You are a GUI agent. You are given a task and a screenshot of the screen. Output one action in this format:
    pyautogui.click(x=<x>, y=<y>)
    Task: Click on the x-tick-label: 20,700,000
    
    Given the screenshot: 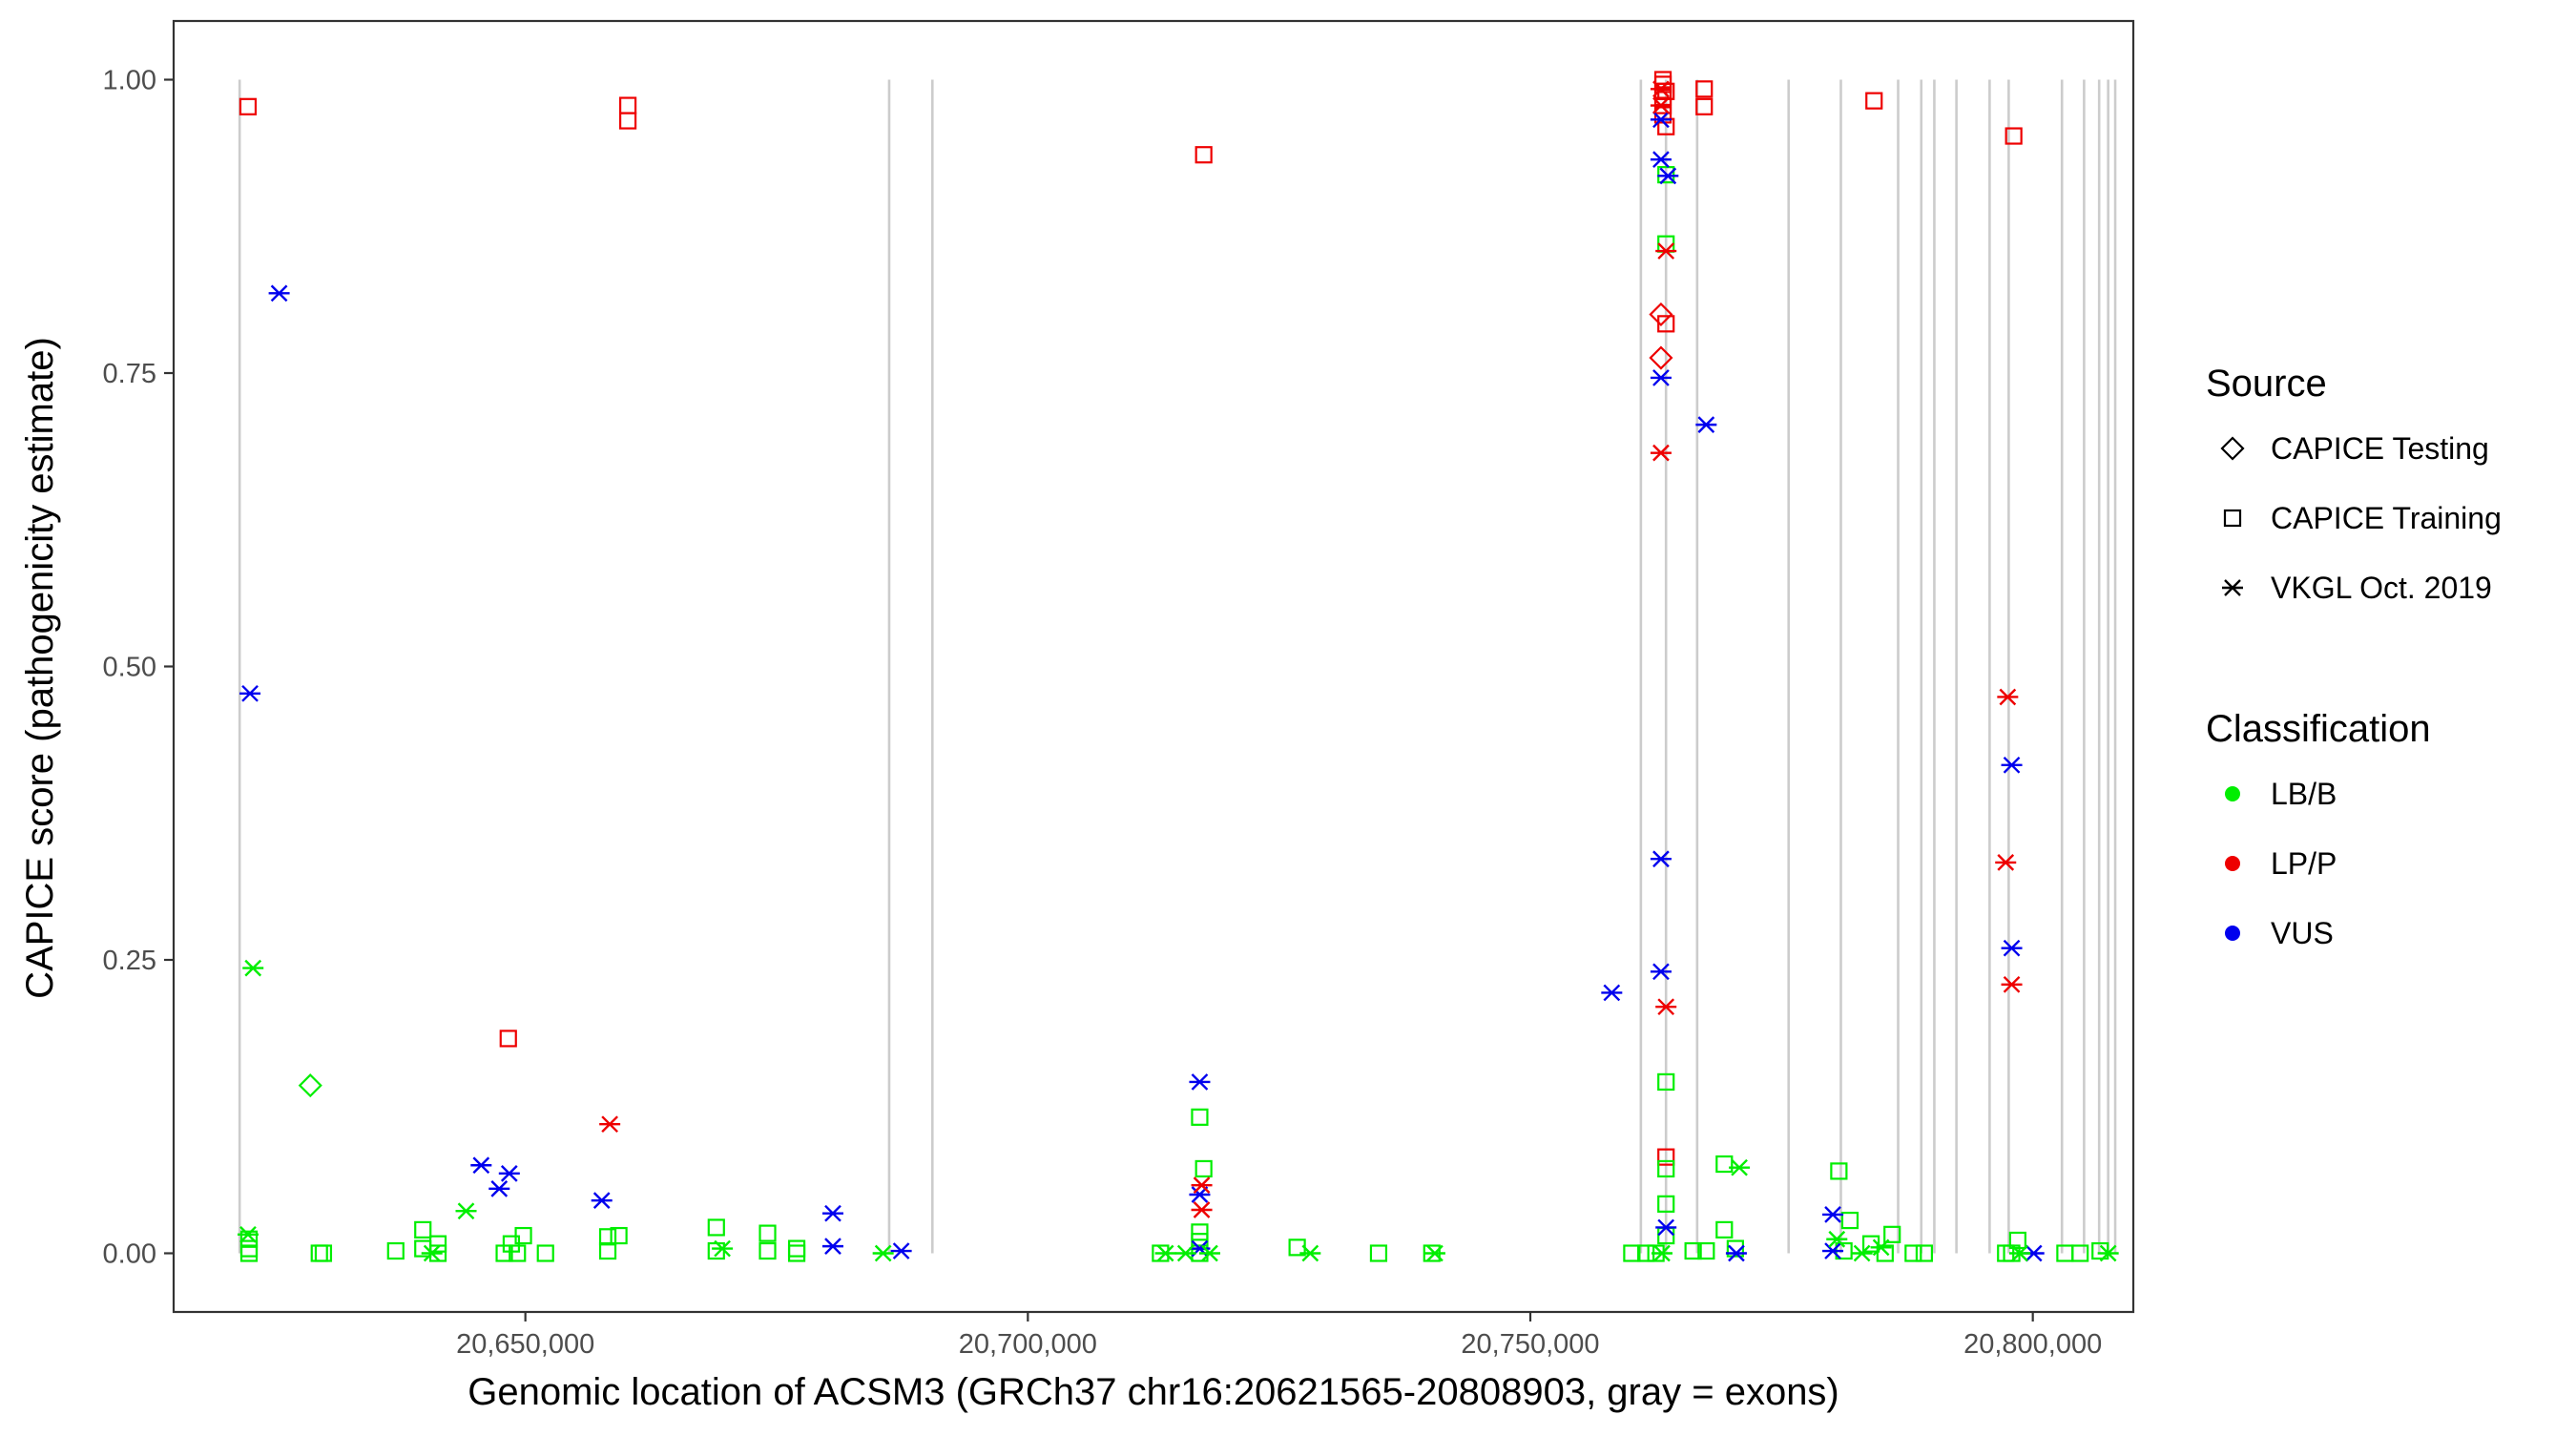 What is the action you would take?
    pyautogui.click(x=1028, y=1344)
    